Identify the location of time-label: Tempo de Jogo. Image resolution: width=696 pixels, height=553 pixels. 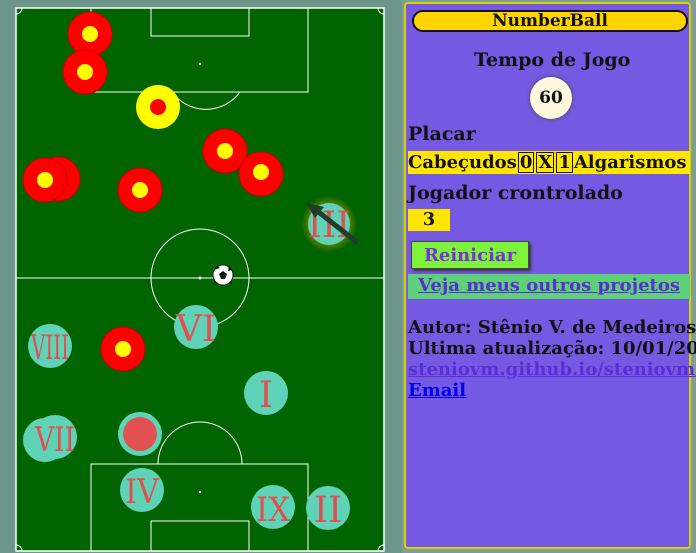
(552, 60).